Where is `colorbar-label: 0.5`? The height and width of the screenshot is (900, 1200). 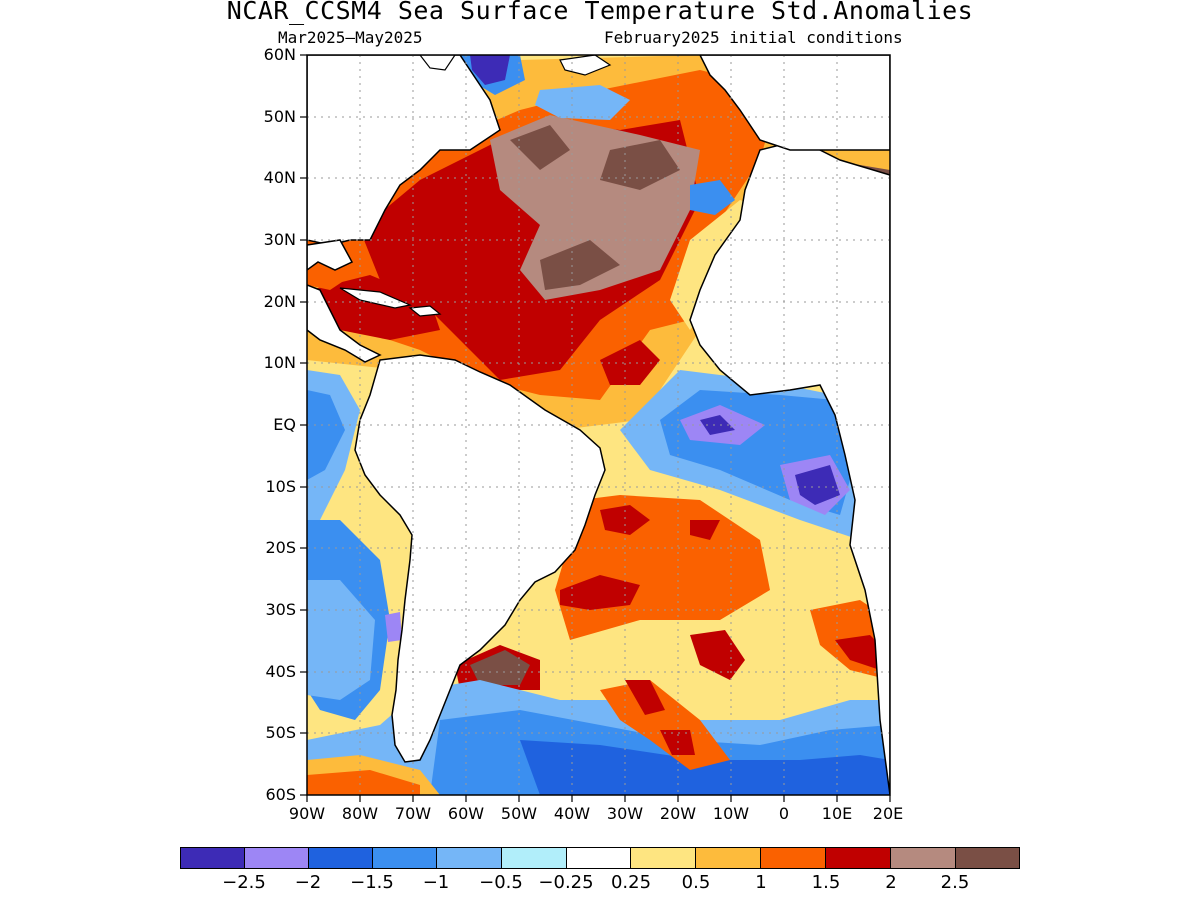
colorbar-label: 0.5 is located at coordinates (696, 882).